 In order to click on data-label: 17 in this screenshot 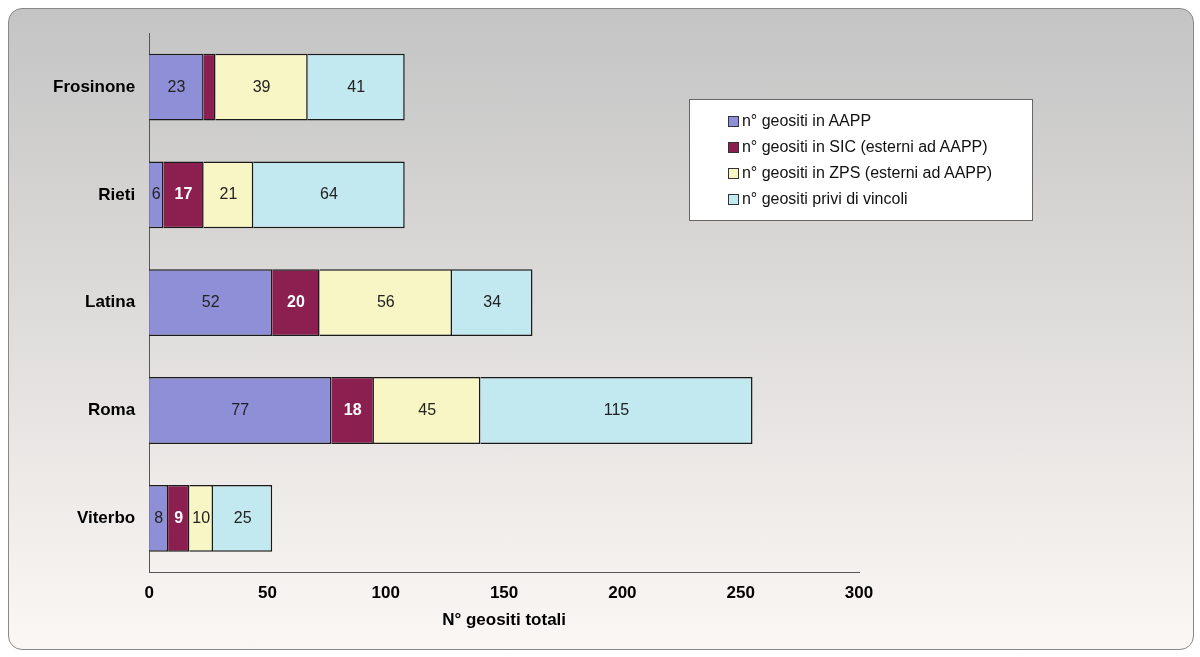, I will do `click(183, 194)`.